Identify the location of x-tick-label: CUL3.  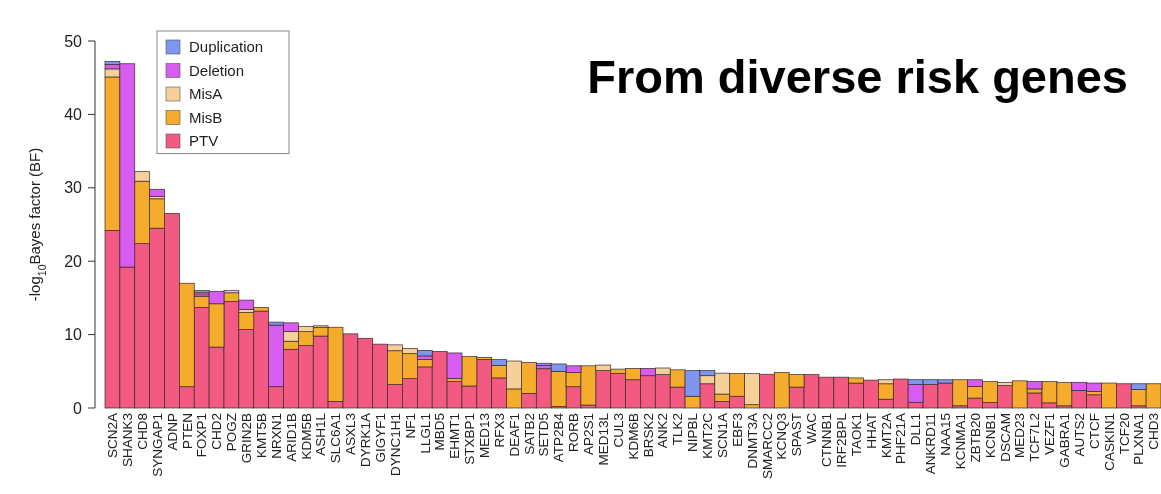
(618, 430).